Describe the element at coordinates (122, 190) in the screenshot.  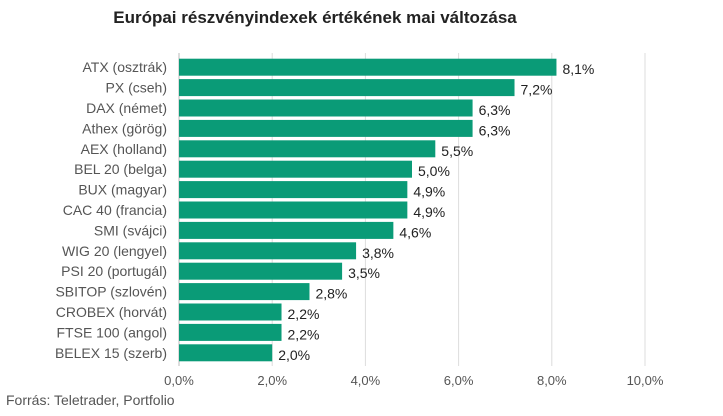
I see `category-label: BUX (magyar)` at that location.